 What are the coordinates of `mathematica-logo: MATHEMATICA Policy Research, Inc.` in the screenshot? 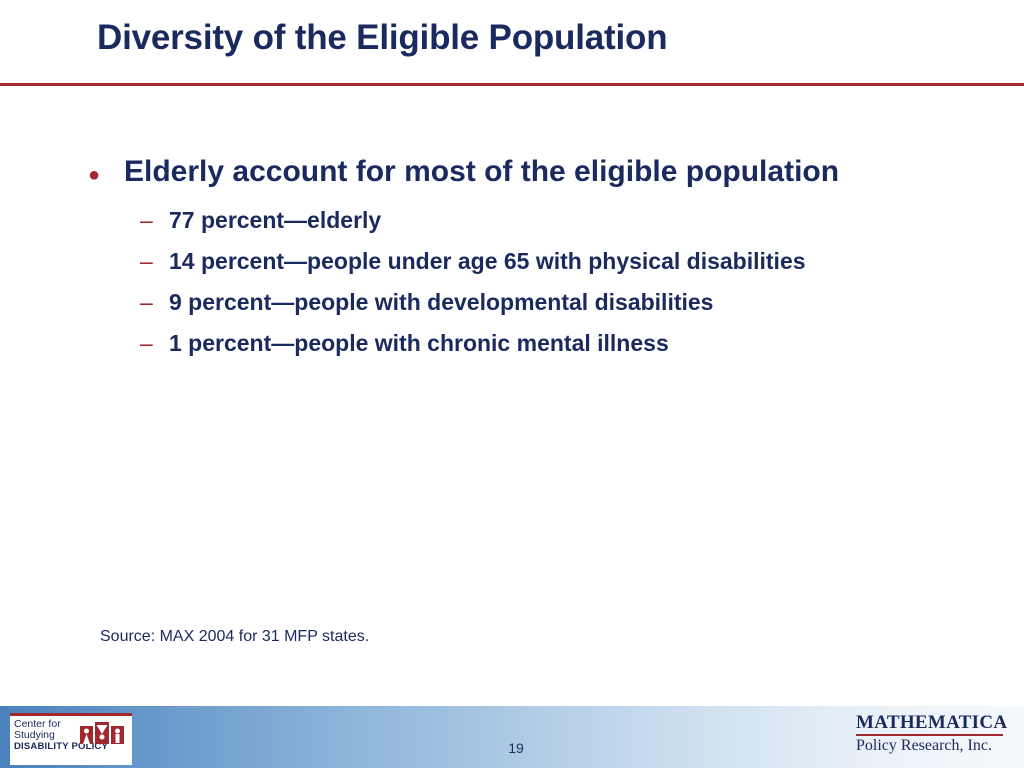 It's located at (932, 738).